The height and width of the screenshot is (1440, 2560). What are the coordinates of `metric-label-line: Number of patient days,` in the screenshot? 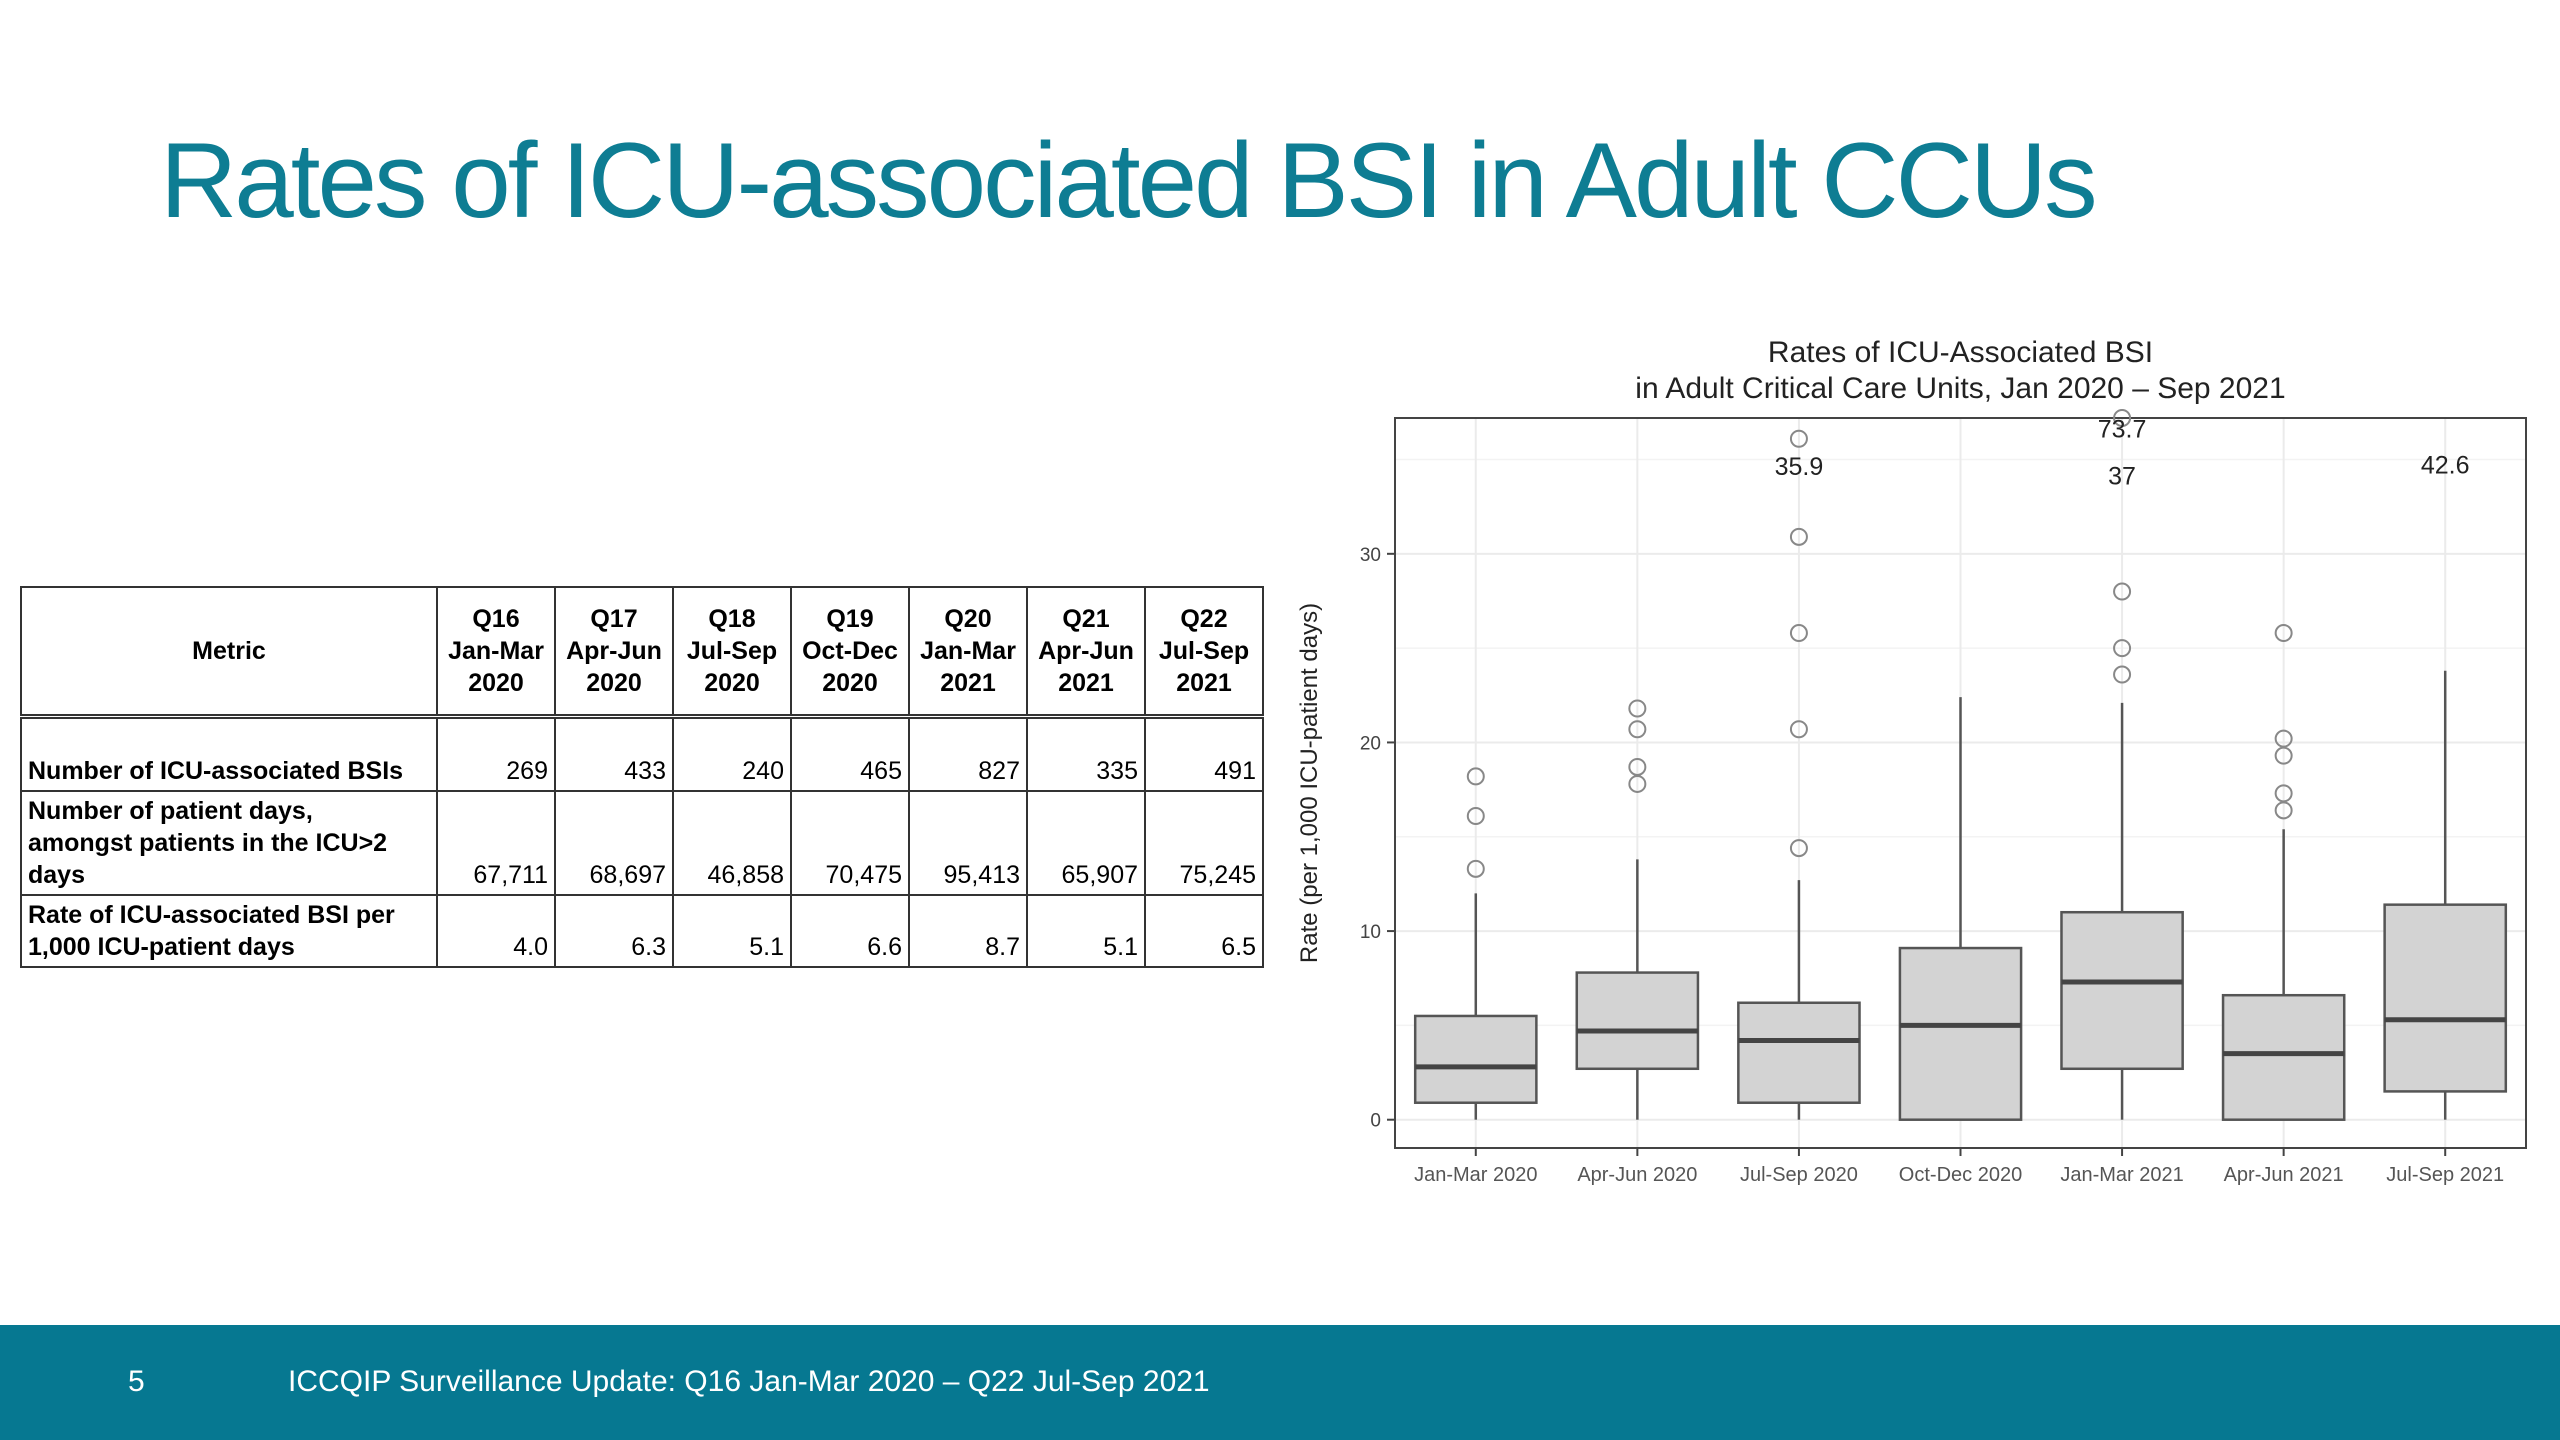 It's located at (170, 810).